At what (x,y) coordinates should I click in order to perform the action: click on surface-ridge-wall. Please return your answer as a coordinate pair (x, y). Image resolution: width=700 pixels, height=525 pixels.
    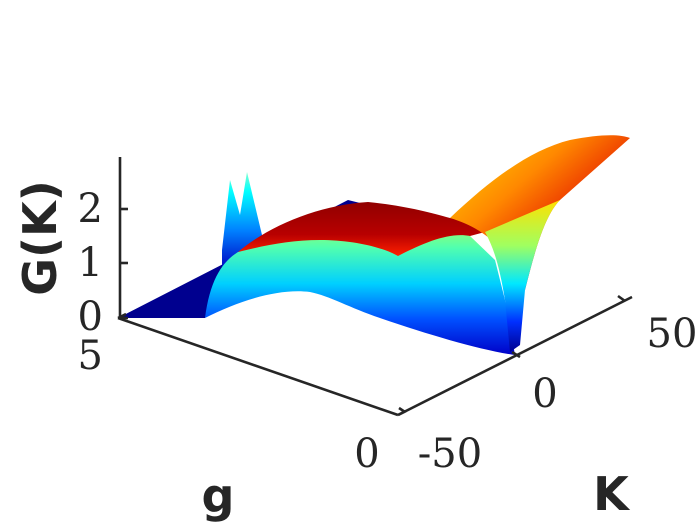
    Looking at the image, I should click on (360, 283).